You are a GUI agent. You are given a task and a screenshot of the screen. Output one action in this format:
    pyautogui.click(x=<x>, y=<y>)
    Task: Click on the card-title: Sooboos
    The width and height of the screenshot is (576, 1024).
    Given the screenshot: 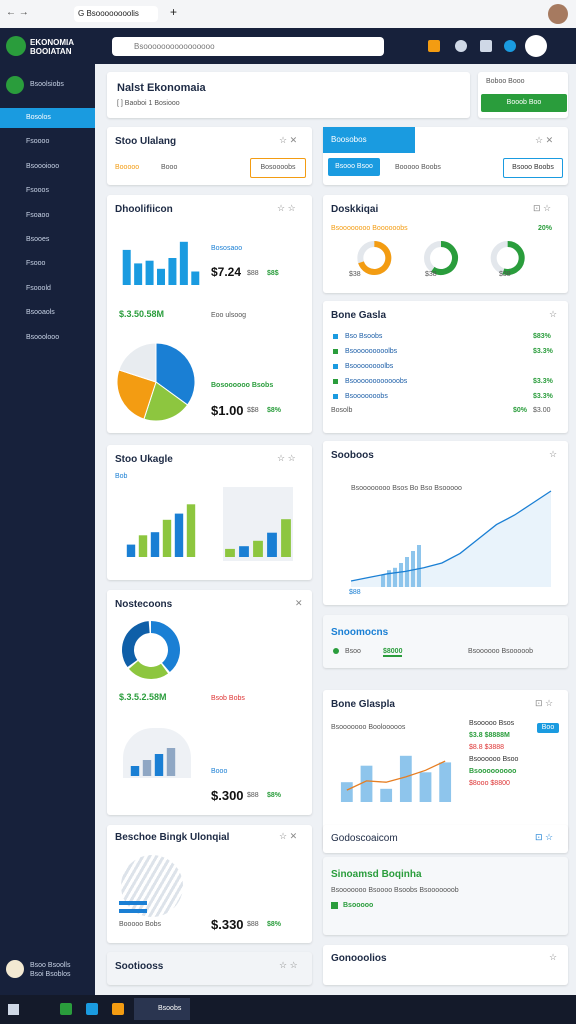 What is the action you would take?
    pyautogui.click(x=352, y=455)
    